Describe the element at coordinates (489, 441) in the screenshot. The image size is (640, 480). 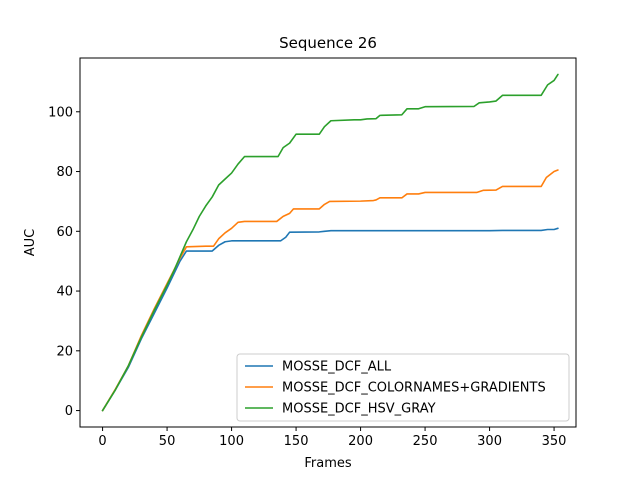
I see `x-tick-label: 300` at that location.